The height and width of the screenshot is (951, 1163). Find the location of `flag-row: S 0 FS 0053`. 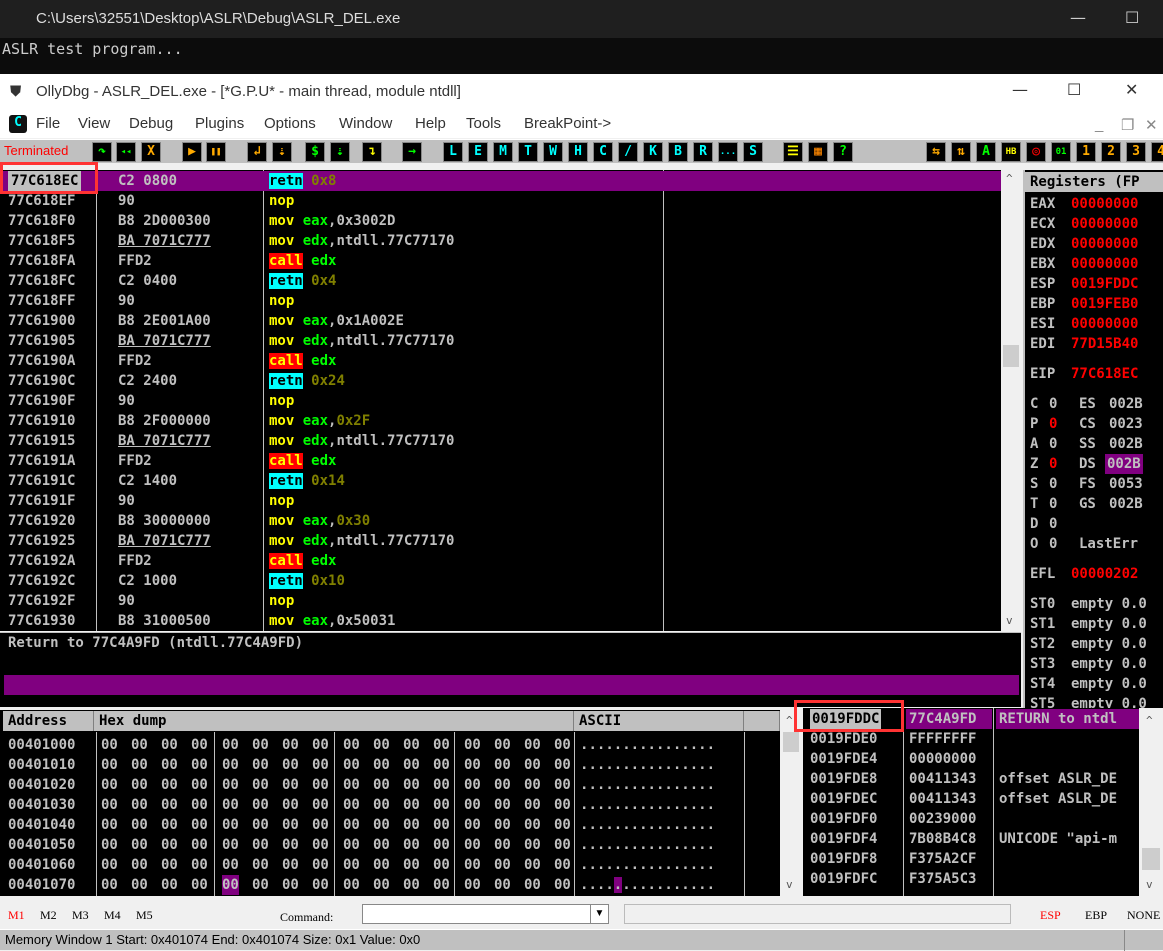

flag-row: S 0 FS 0053 is located at coordinates (1094, 484).